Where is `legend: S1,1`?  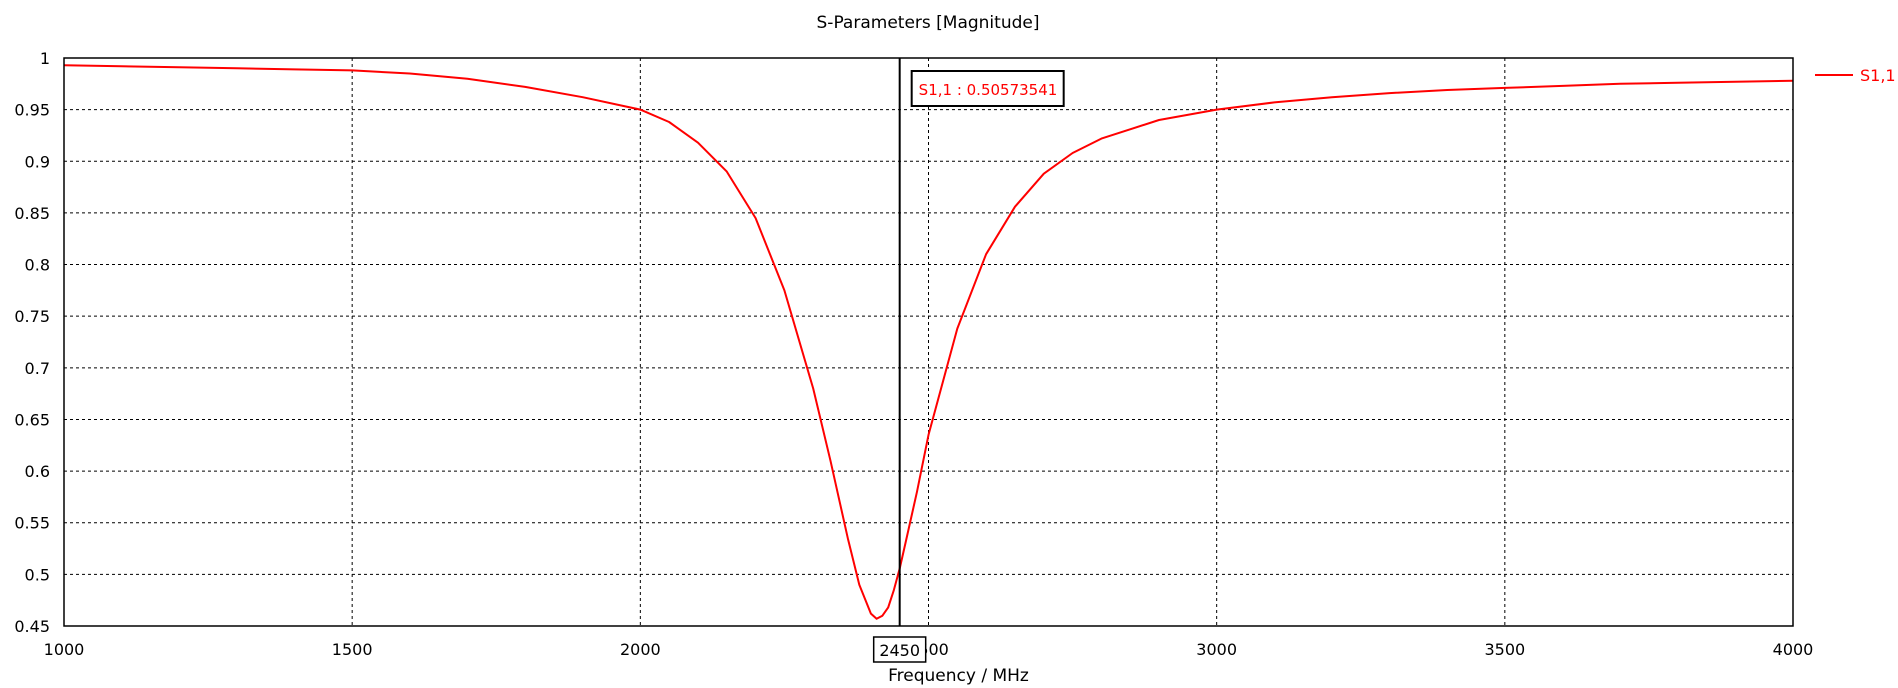 legend: S1,1 is located at coordinates (1855, 75).